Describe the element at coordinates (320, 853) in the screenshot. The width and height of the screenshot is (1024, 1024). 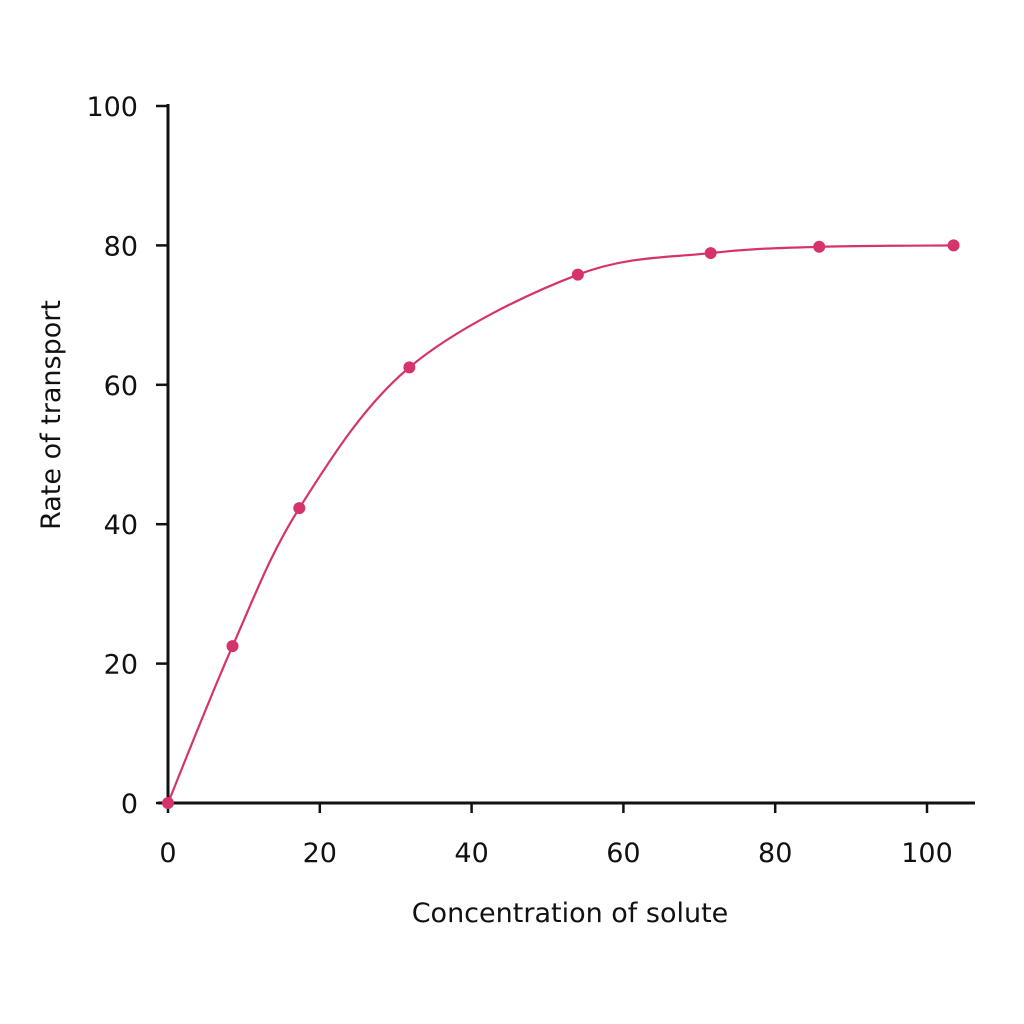
I see `x-tick-label: 20` at that location.